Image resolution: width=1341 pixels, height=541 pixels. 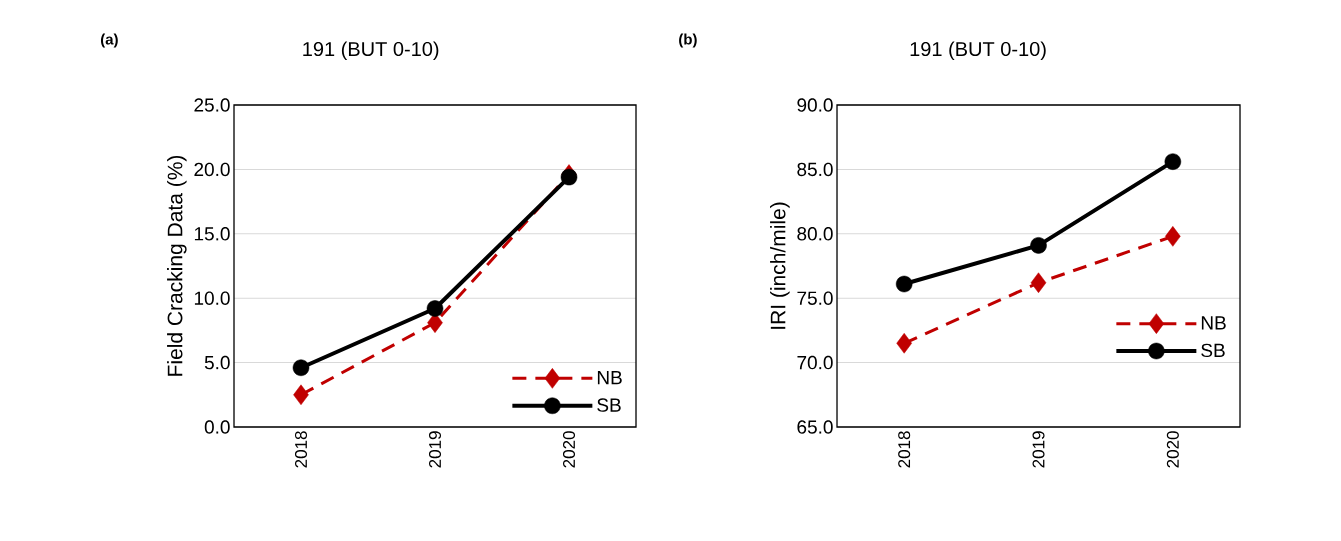 I want to click on y-tick-label: 5.0, so click(x=217, y=362).